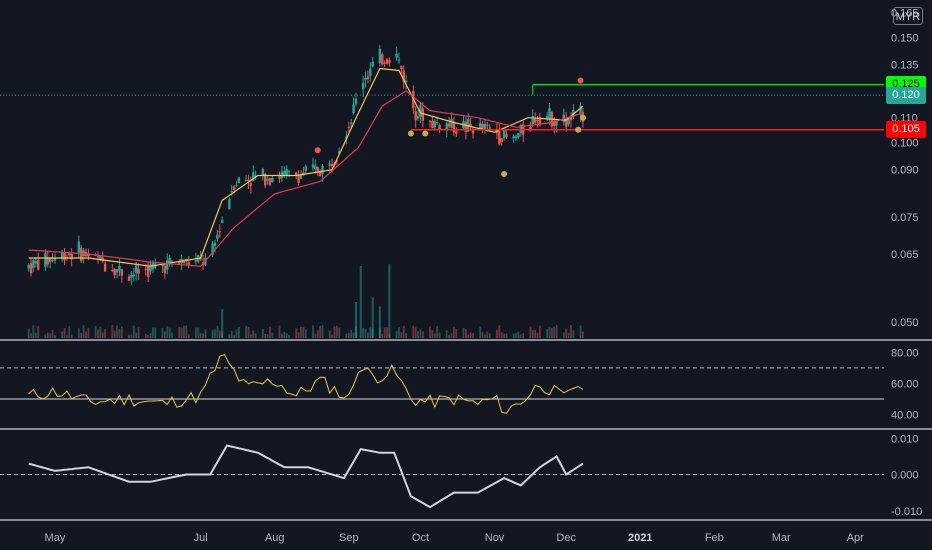  Describe the element at coordinates (459, 384) in the screenshot. I see `rsi-panel: 80.00 60.00 40.00` at that location.